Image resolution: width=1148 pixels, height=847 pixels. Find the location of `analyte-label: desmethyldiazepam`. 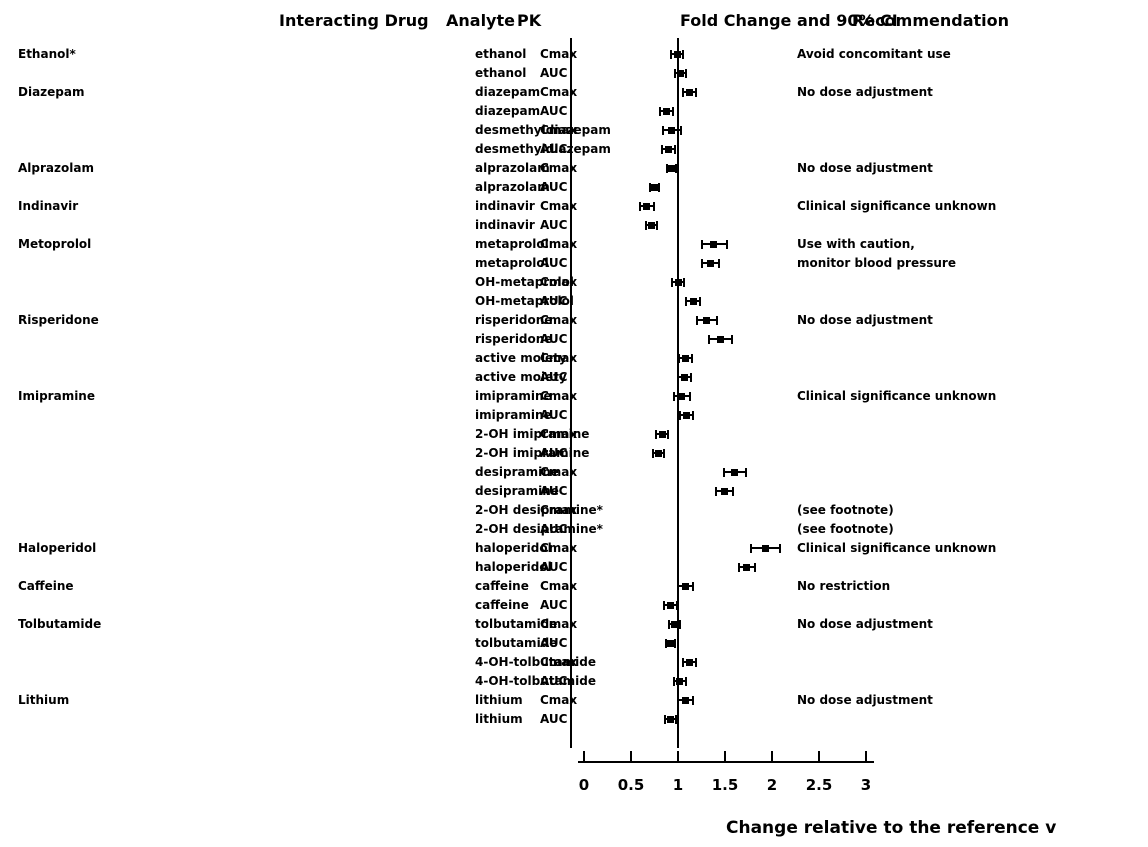

analyte-label: desmethyldiazepam is located at coordinates (543, 149).